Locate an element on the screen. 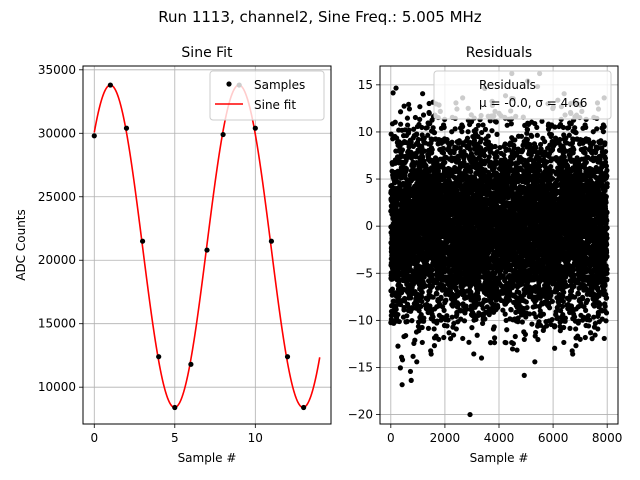  sine-fit-y-tick-label: 15000 is located at coordinates (57, 324).